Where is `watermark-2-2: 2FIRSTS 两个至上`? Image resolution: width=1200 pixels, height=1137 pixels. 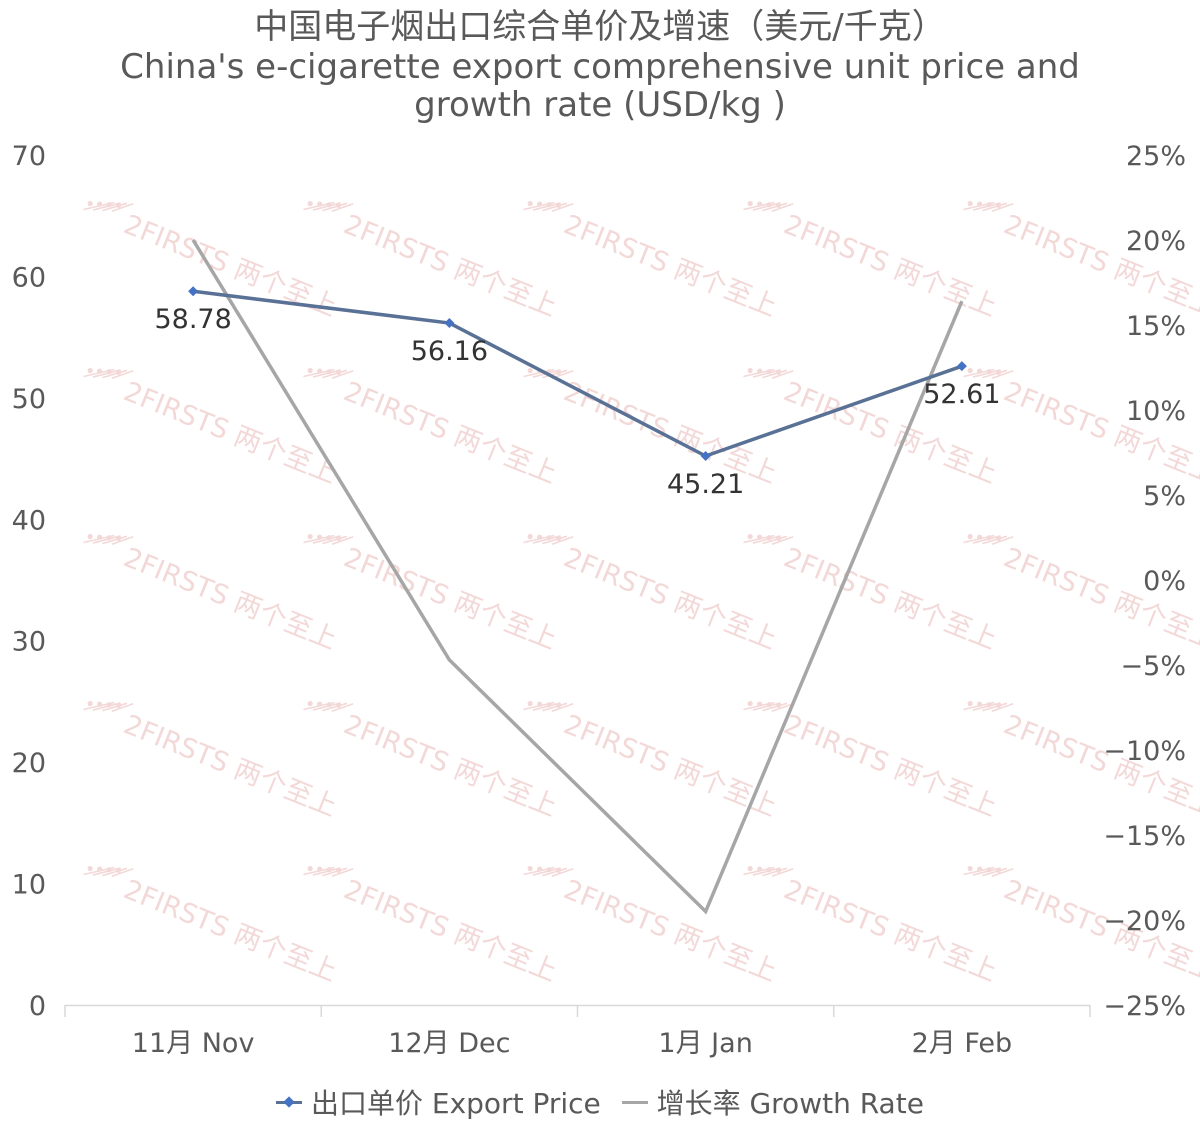
watermark-2-2: 2FIRSTS 两个至上 is located at coordinates (652, 594).